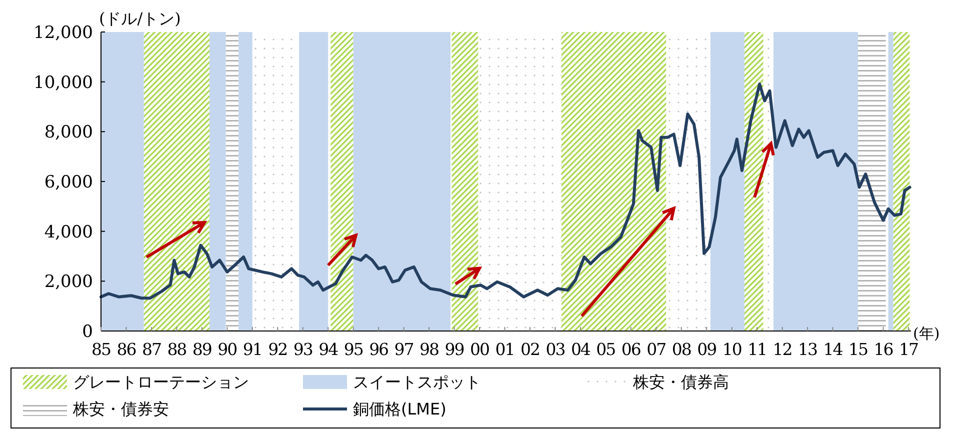 The image size is (955, 432). I want to click on x-tick-label: 01, so click(504, 349).